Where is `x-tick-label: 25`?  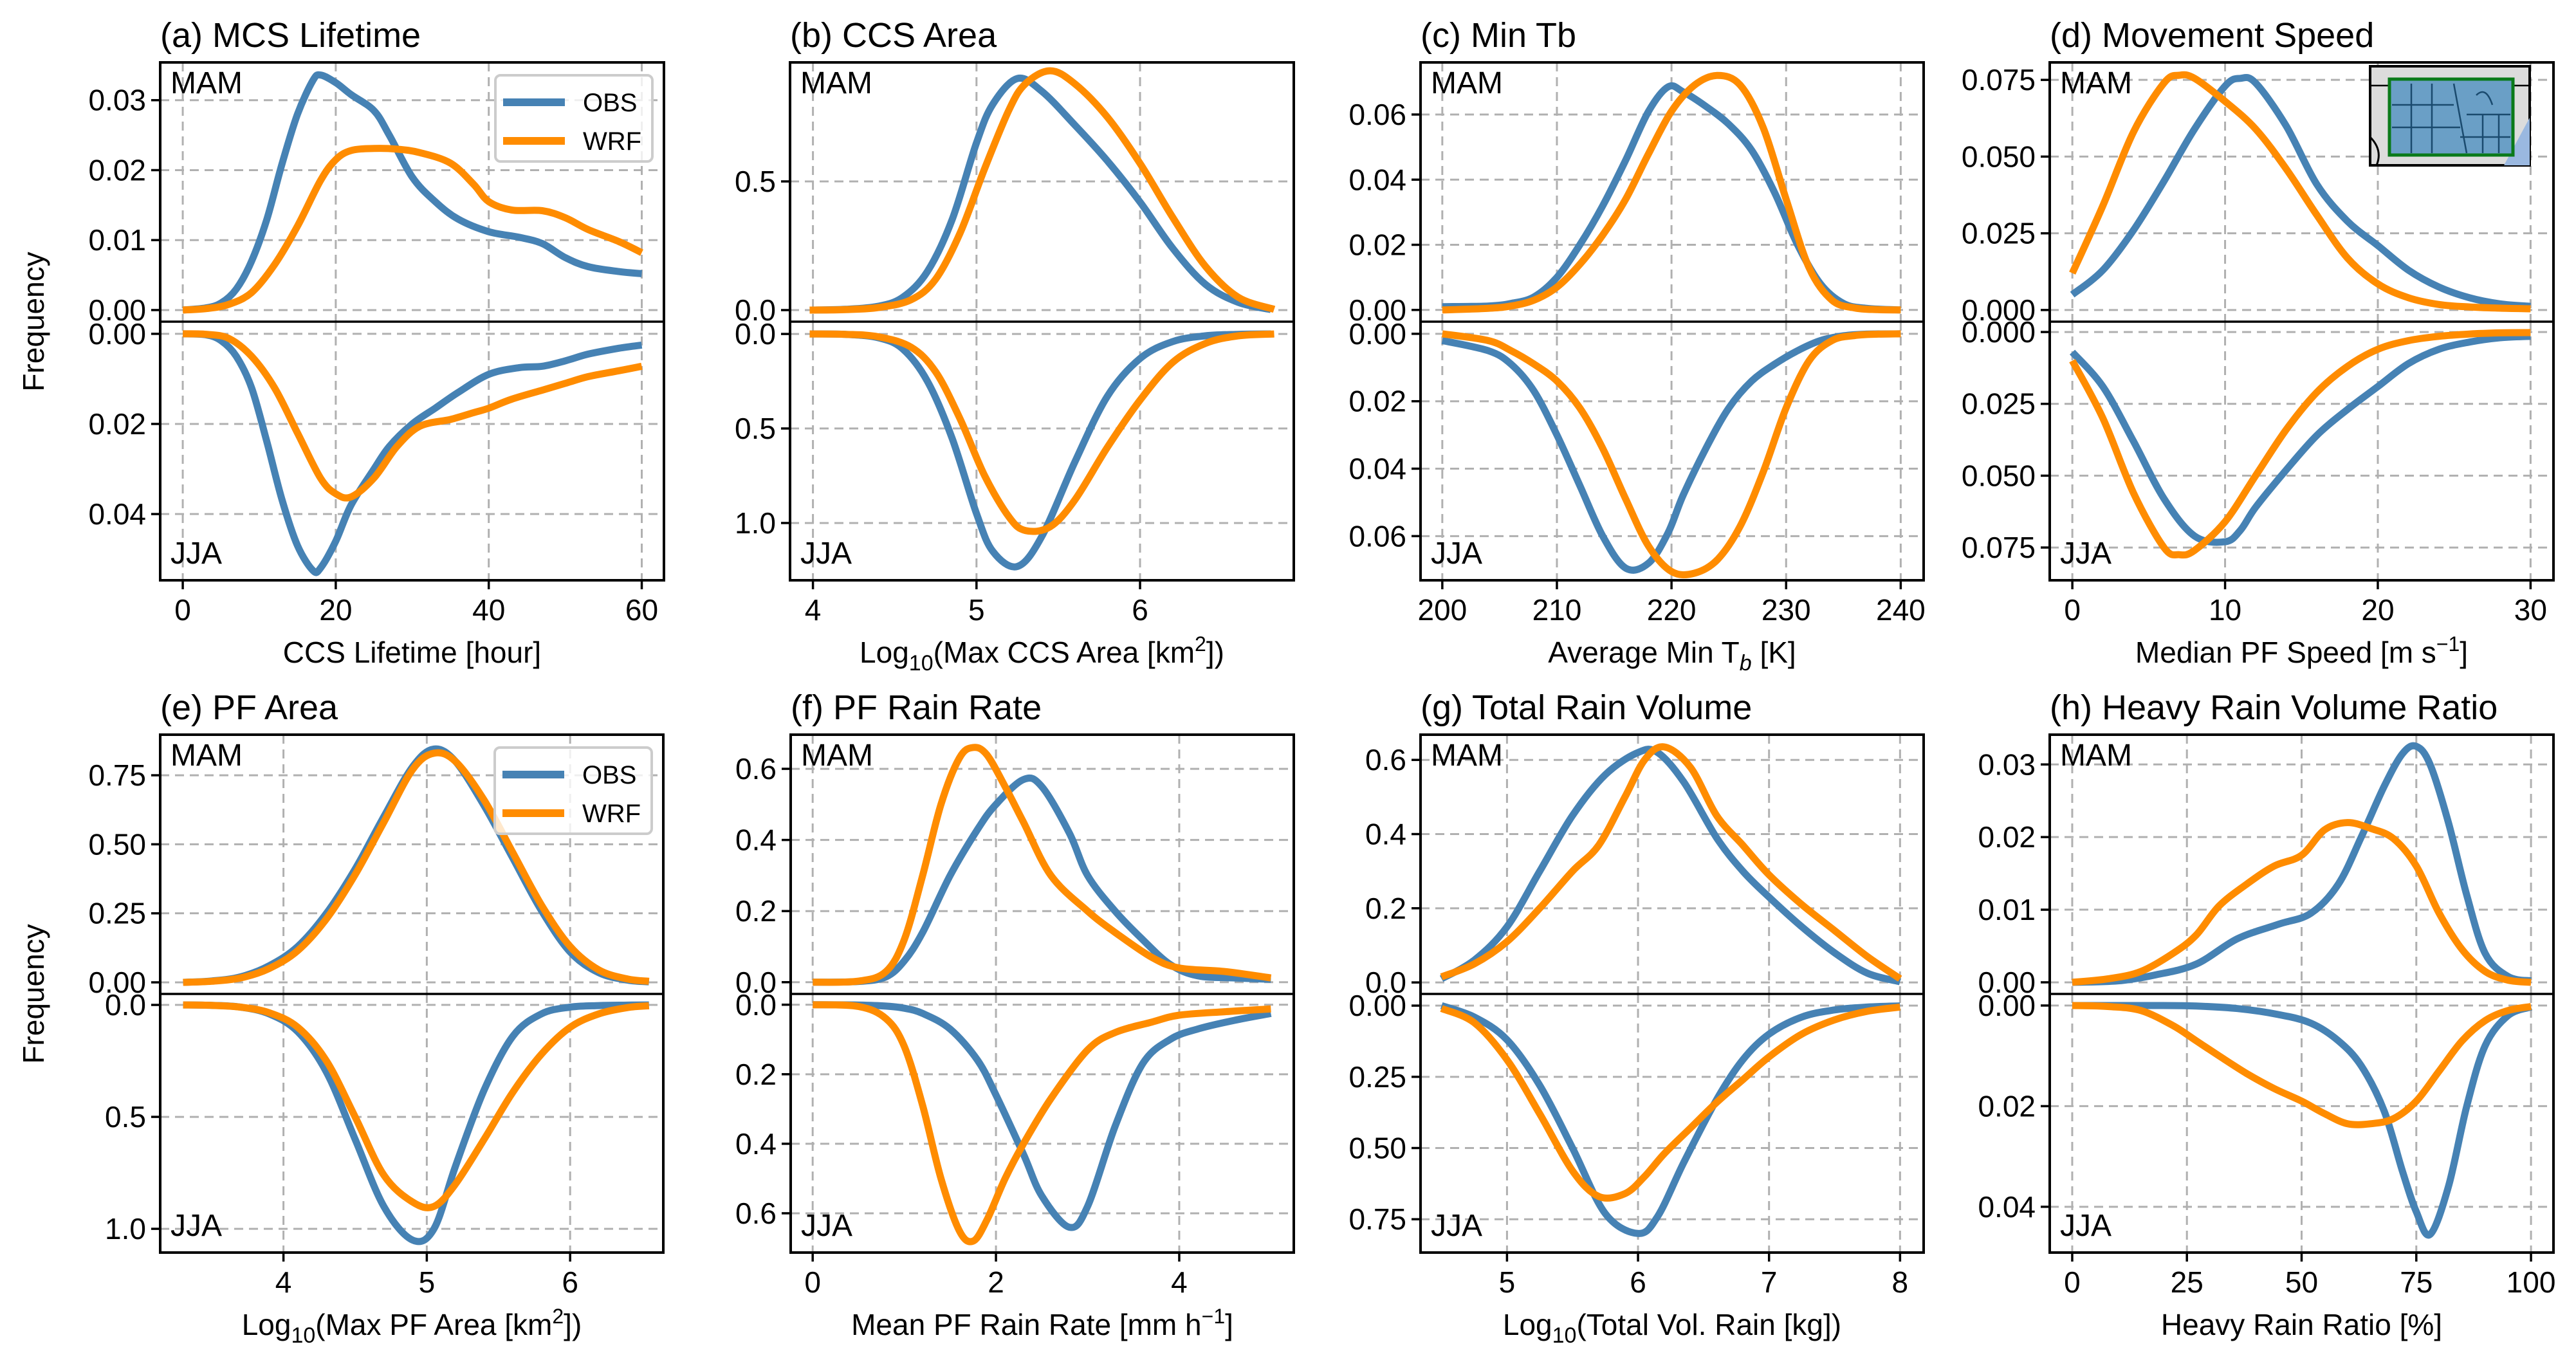 x-tick-label: 25 is located at coordinates (2187, 1282).